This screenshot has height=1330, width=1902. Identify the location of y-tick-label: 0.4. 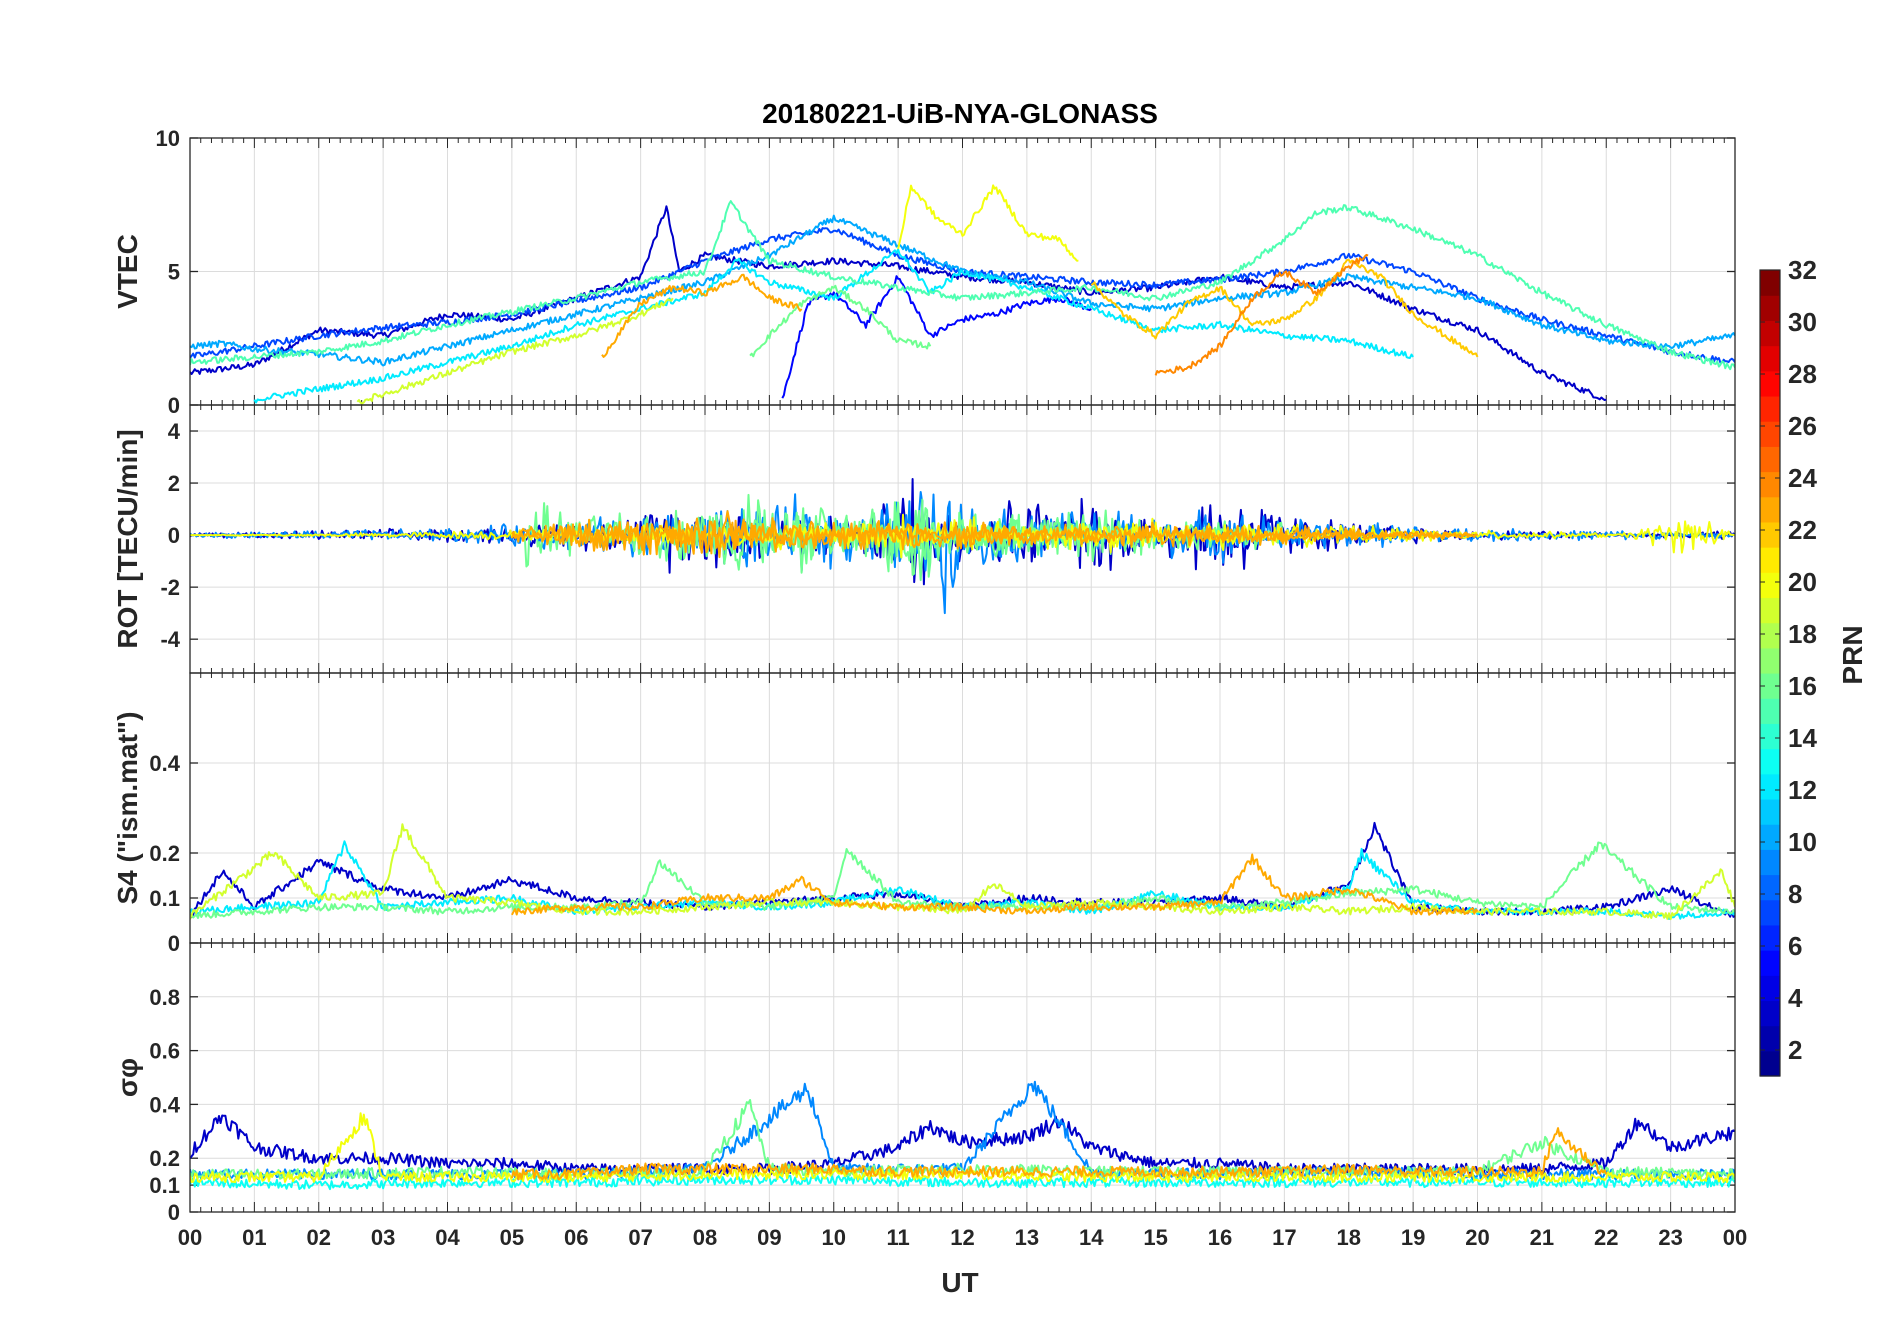
(164, 763).